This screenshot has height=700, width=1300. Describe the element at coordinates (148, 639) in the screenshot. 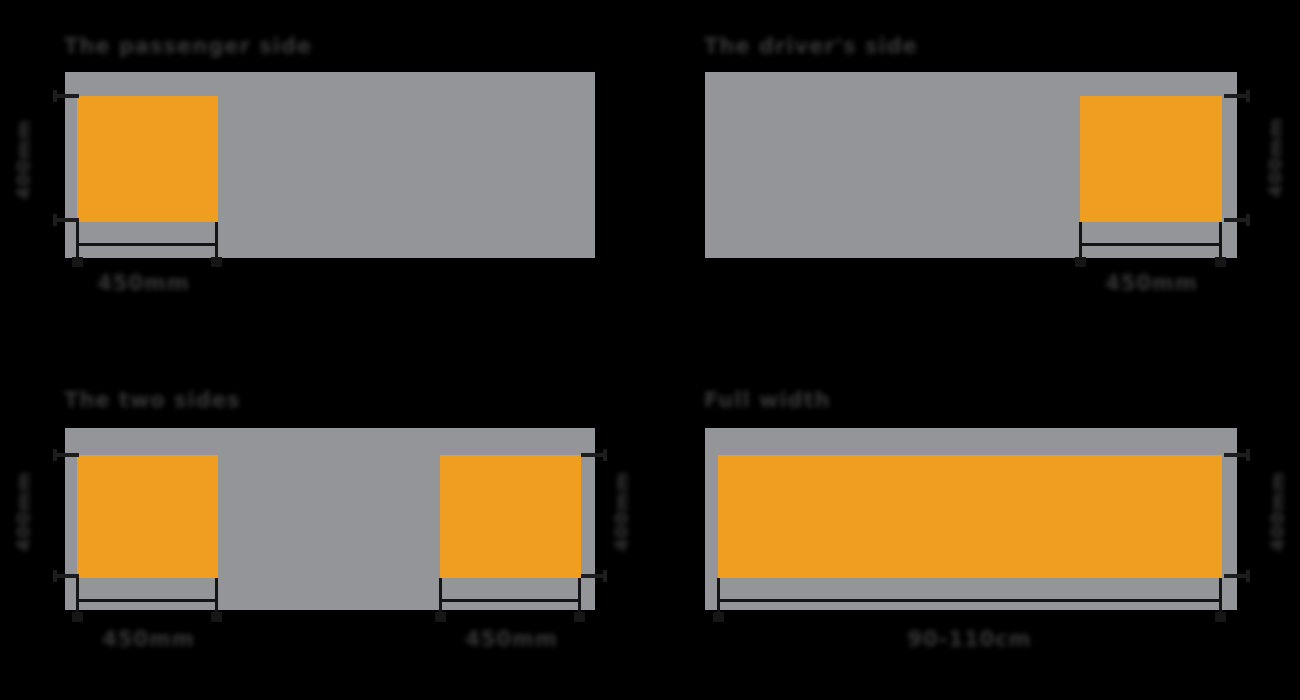

I see `width-label-left: 450mm` at that location.